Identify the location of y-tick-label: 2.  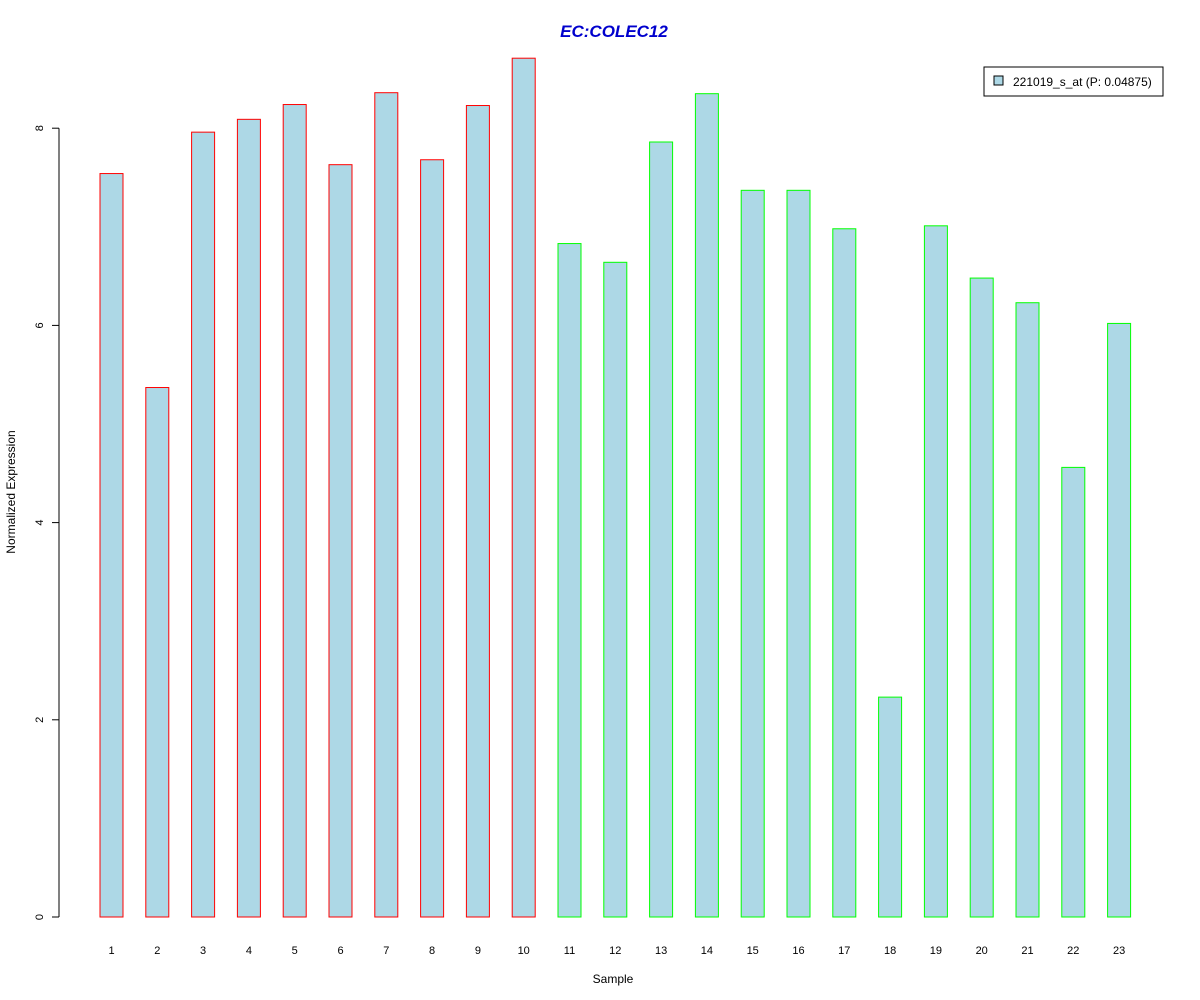
(40, 720).